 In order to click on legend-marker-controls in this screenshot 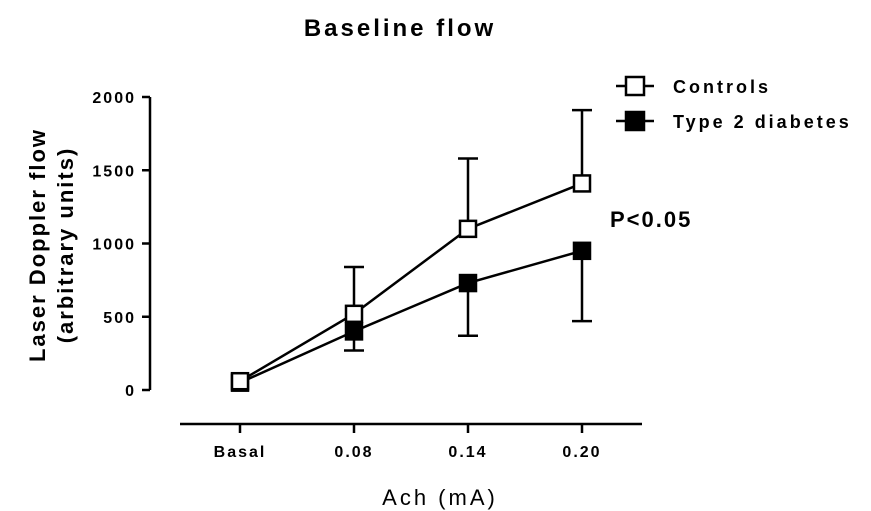, I will do `click(635, 86)`.